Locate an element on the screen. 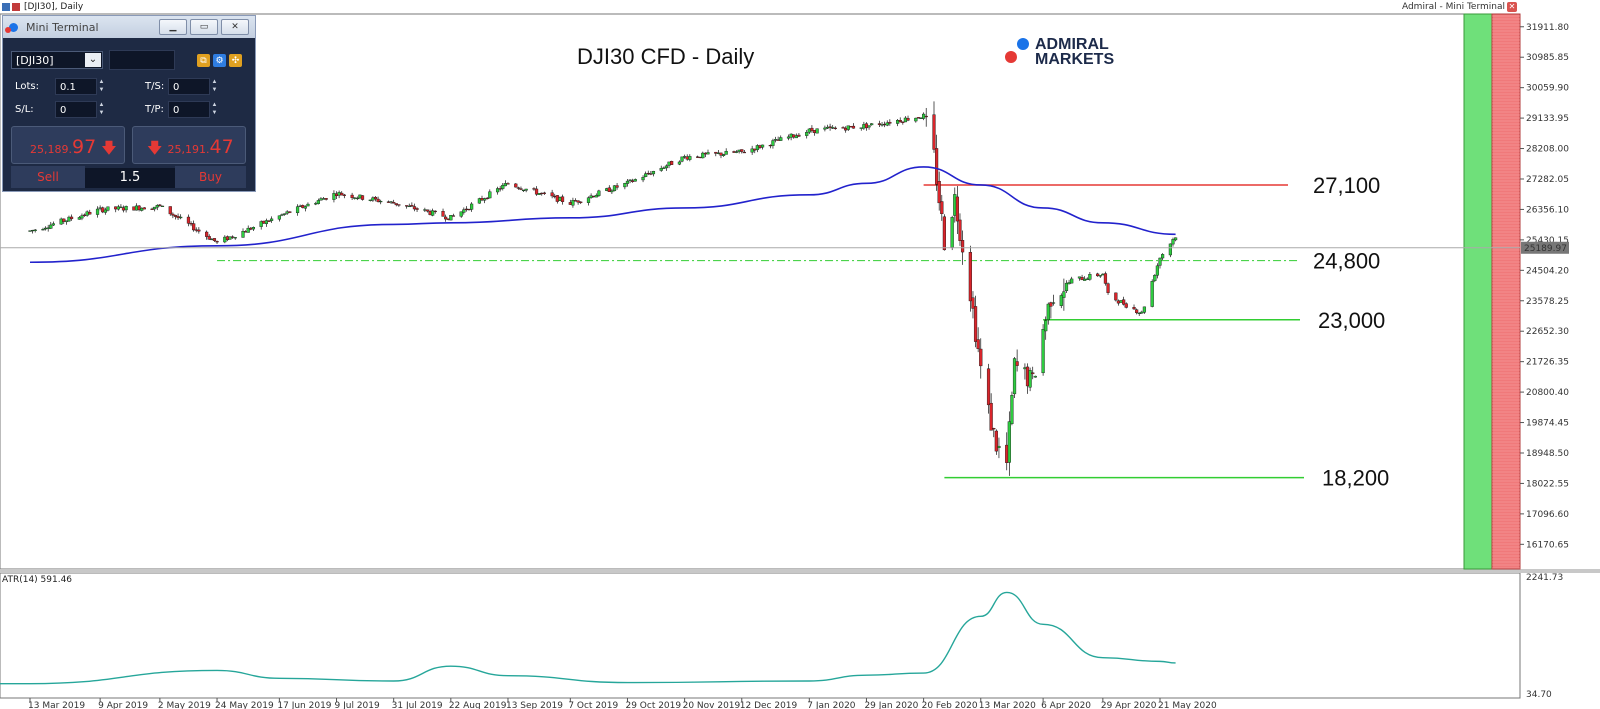 This screenshot has width=1600, height=709. x-tick-label: 7 Oct 2019 is located at coordinates (593, 705).